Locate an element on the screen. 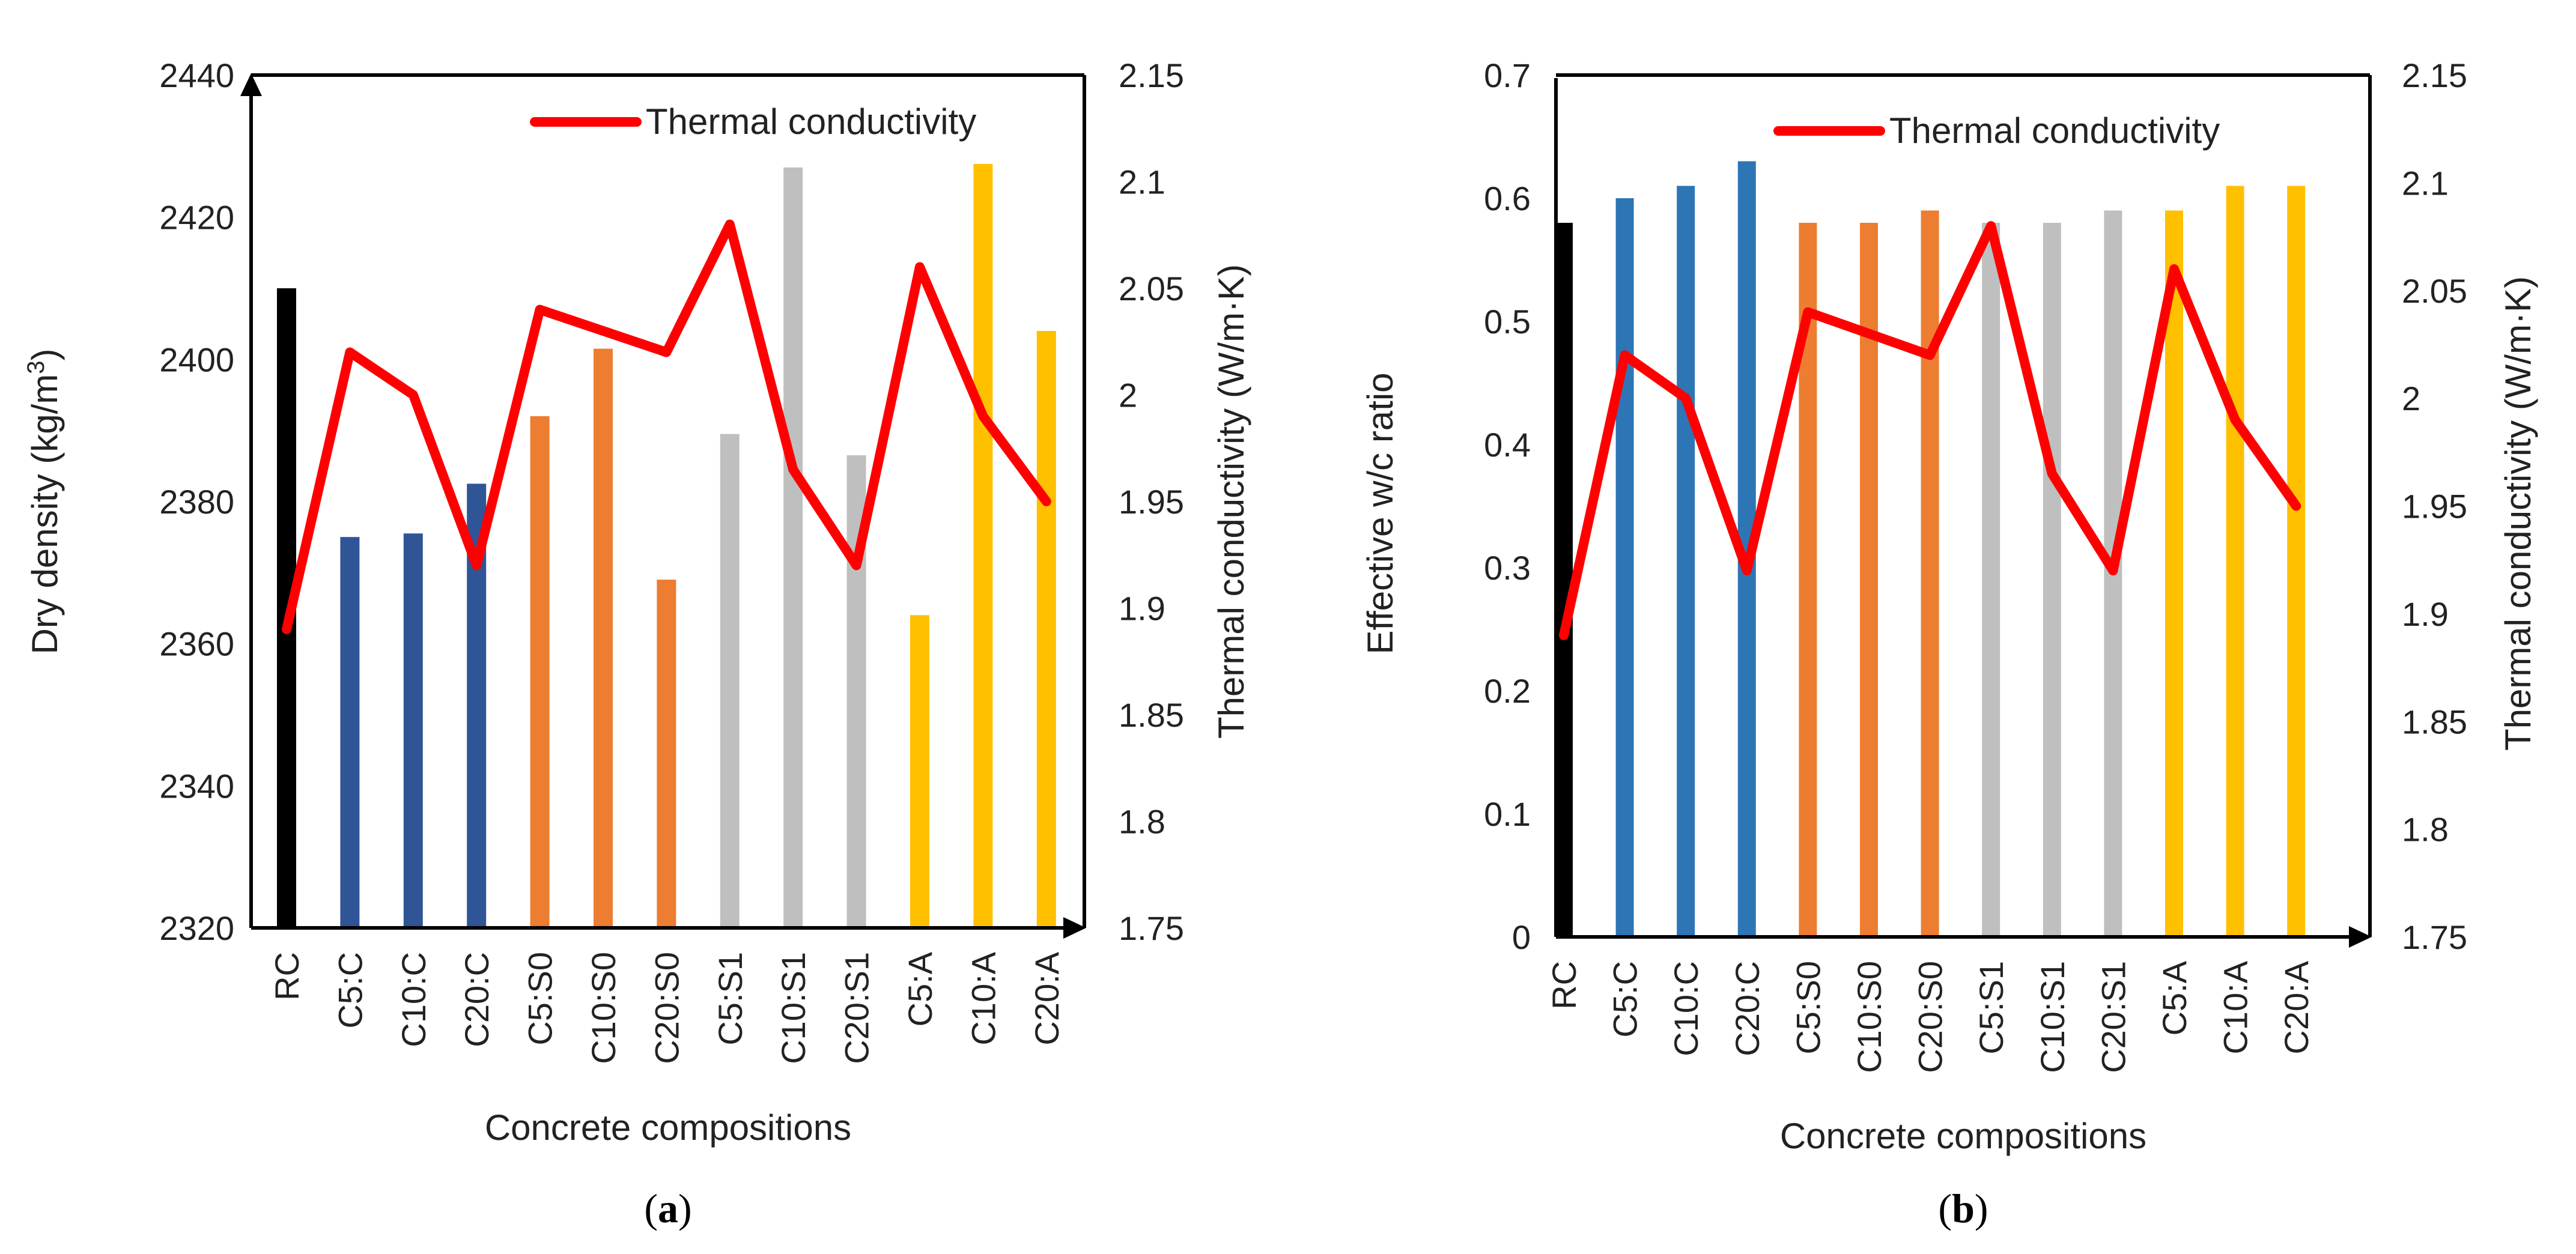 The height and width of the screenshot is (1254, 2576). panel-a-y2-tick-label: 1.8 is located at coordinates (1142, 822).